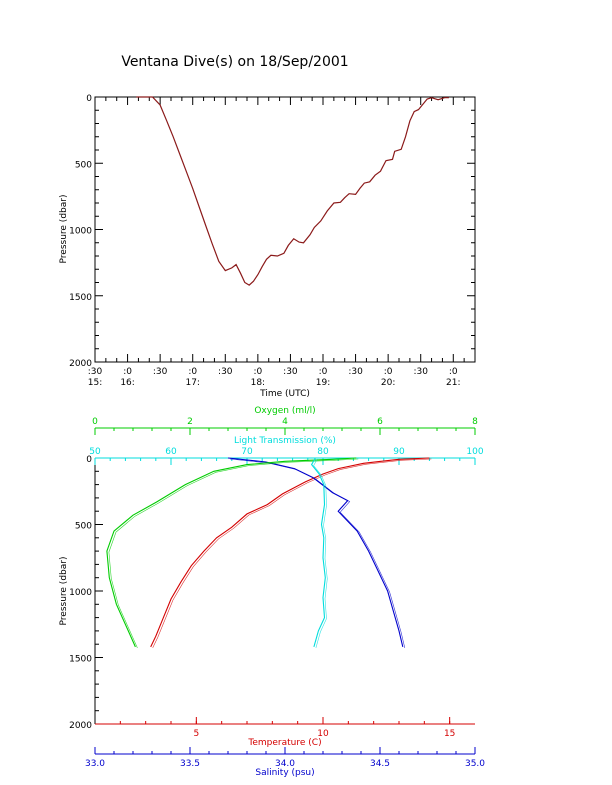 This screenshot has height=785, width=612. What do you see at coordinates (95, 764) in the screenshot?
I see `salinity-tick-label: 33.0` at bounding box center [95, 764].